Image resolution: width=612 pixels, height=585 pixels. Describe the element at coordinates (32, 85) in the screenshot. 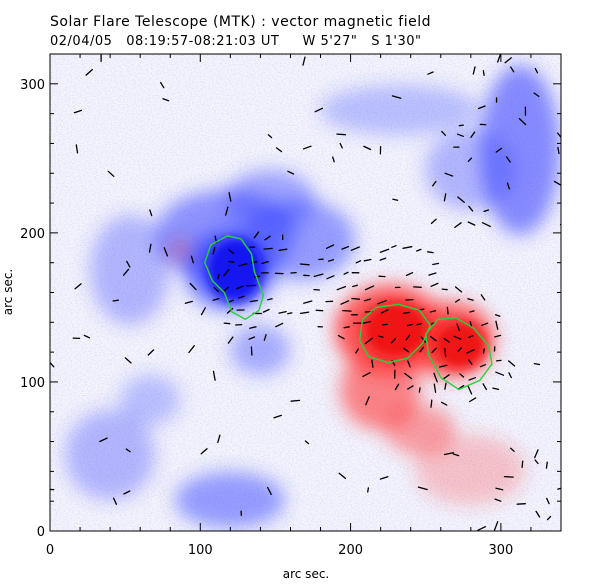

I see `y-tick-label: 300` at that location.